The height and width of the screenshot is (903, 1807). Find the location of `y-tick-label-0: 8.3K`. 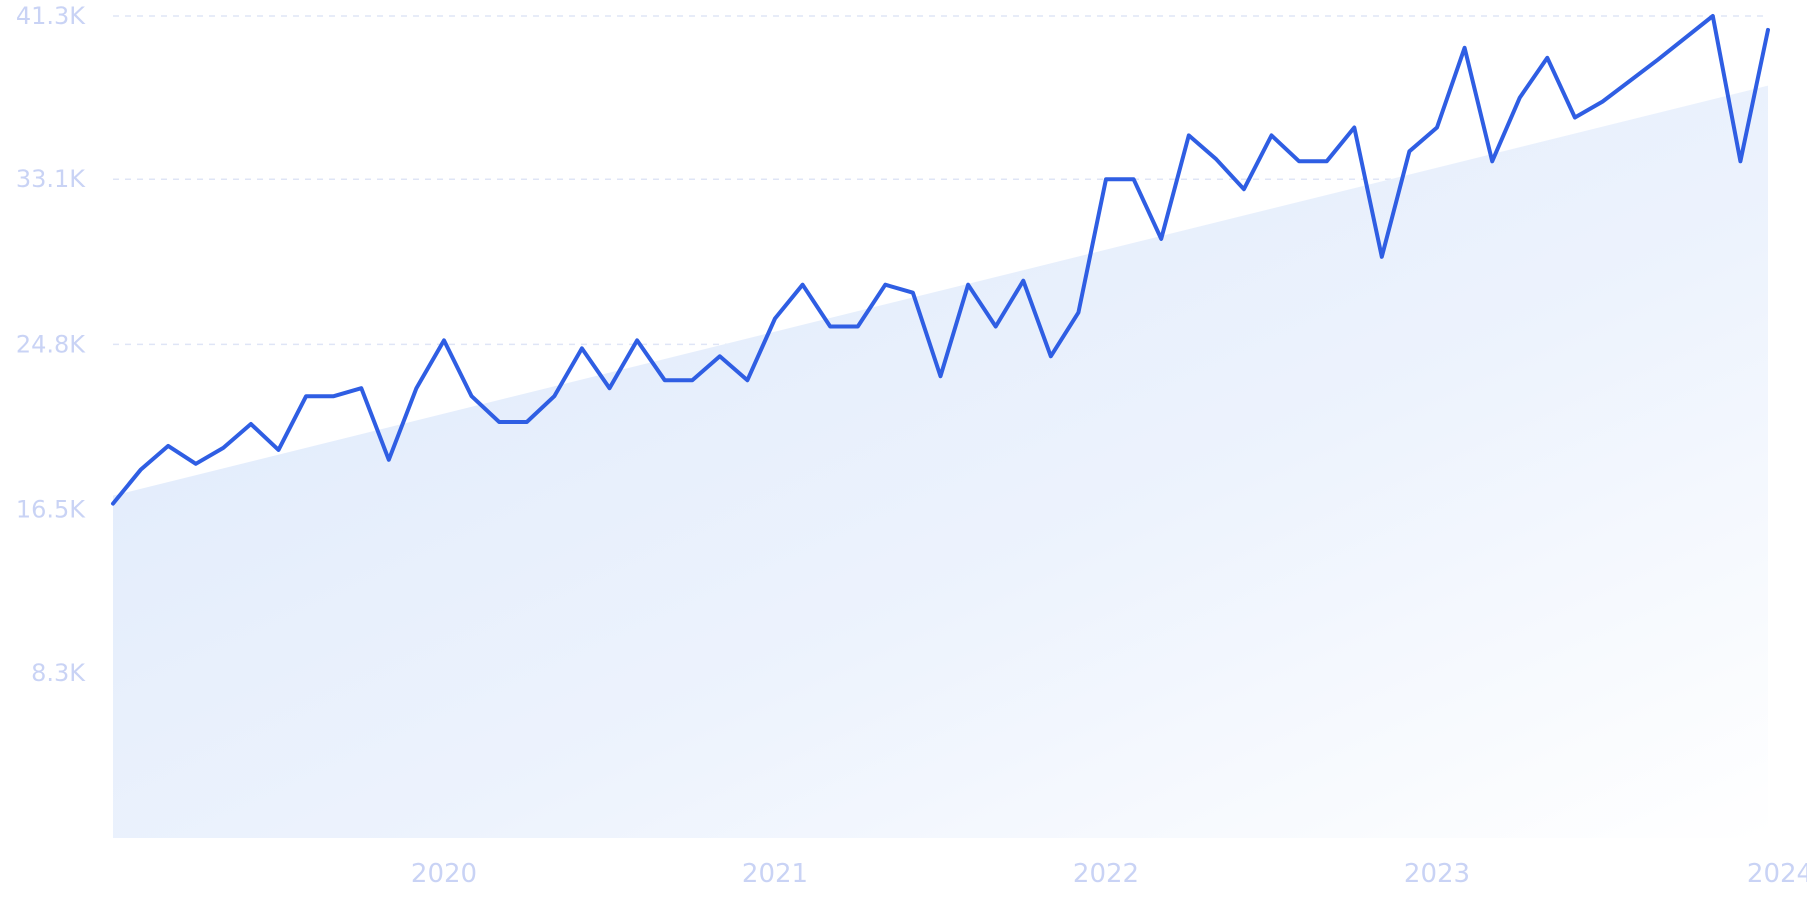

y-tick-label-0: 8.3K is located at coordinates (58, 673).